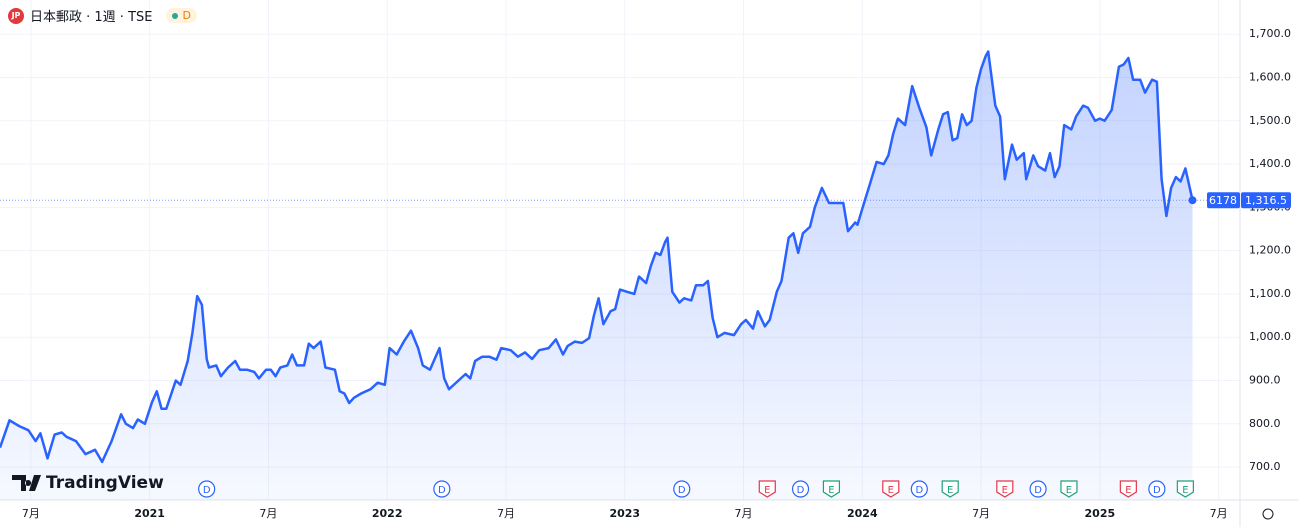 This screenshot has height=527, width=1299. Describe the element at coordinates (1268, 514) in the screenshot. I see `settings-icon` at that location.